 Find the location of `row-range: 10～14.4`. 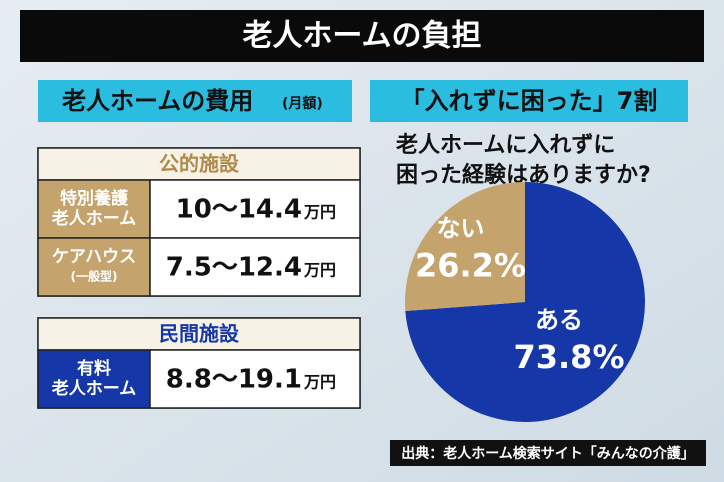

row-range: 10～14.4 is located at coordinates (239, 210).